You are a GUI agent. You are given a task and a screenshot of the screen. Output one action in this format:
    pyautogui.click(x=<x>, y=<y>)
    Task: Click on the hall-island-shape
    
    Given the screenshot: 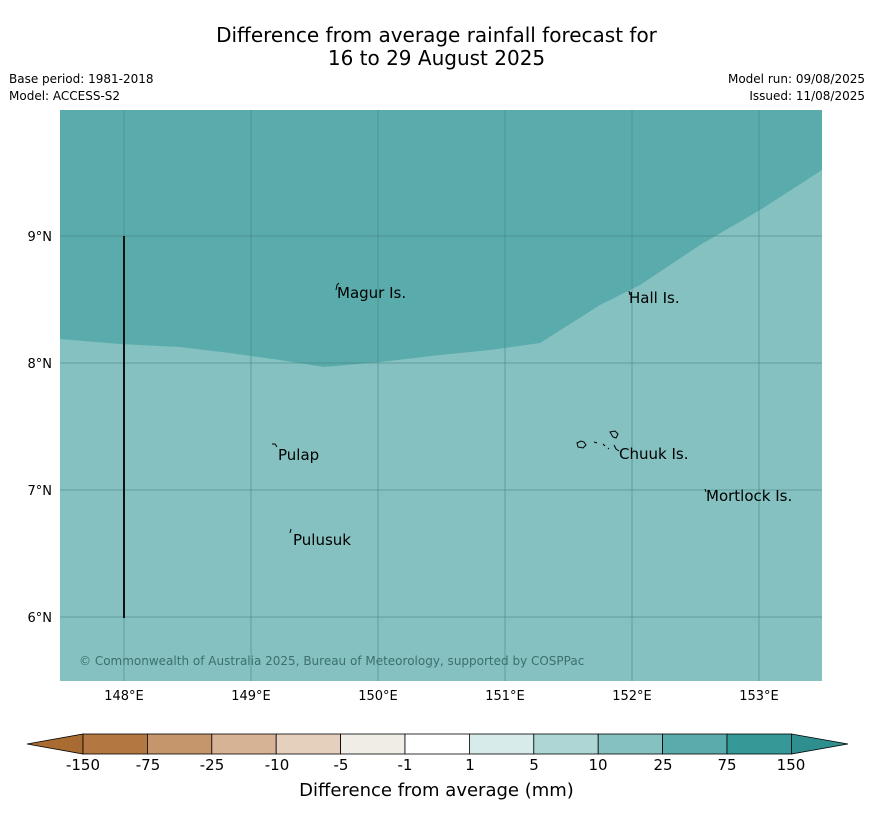 What is the action you would take?
    pyautogui.click(x=629, y=293)
    